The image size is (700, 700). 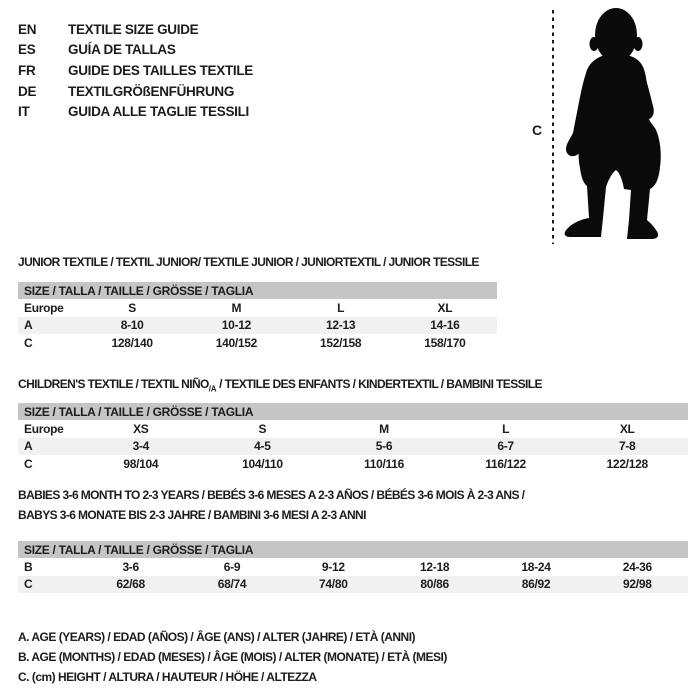 What do you see at coordinates (340, 342) in the screenshot?
I see `cell: 152/158` at bounding box center [340, 342].